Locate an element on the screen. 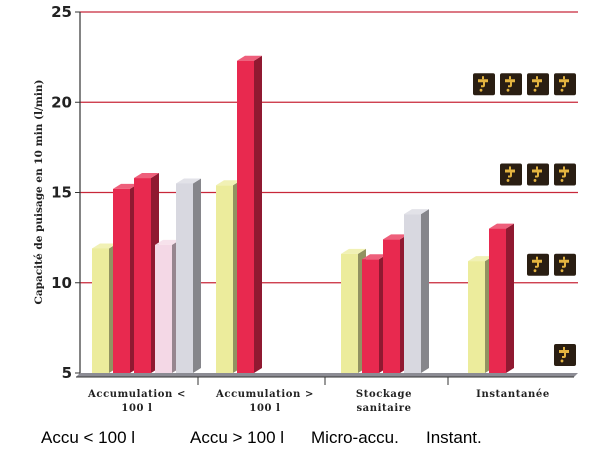 The width and height of the screenshot is (590, 453). comfort-icons-layer is located at coordinates (524, 219).